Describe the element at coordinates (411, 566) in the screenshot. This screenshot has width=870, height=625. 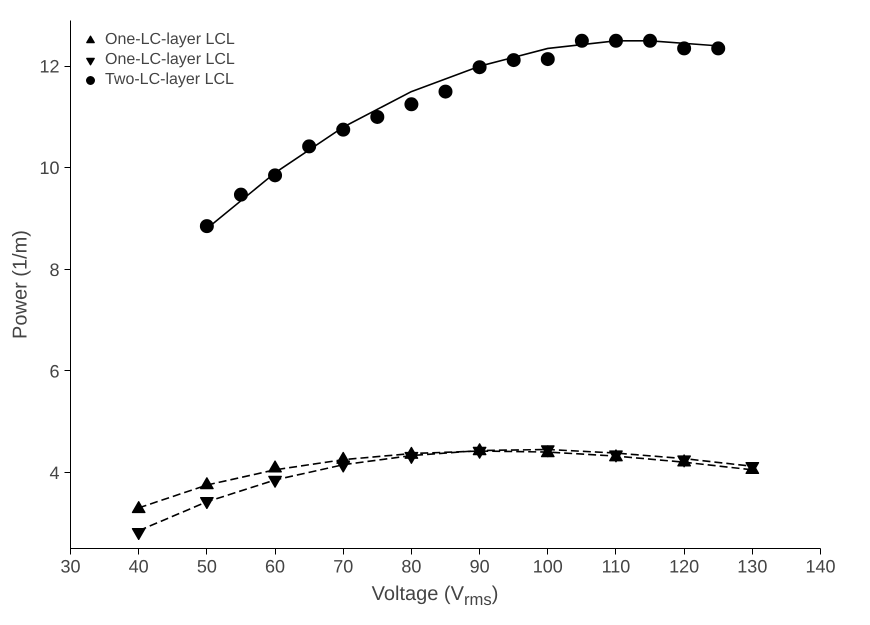
I see `x-tick-label: 80` at that location.